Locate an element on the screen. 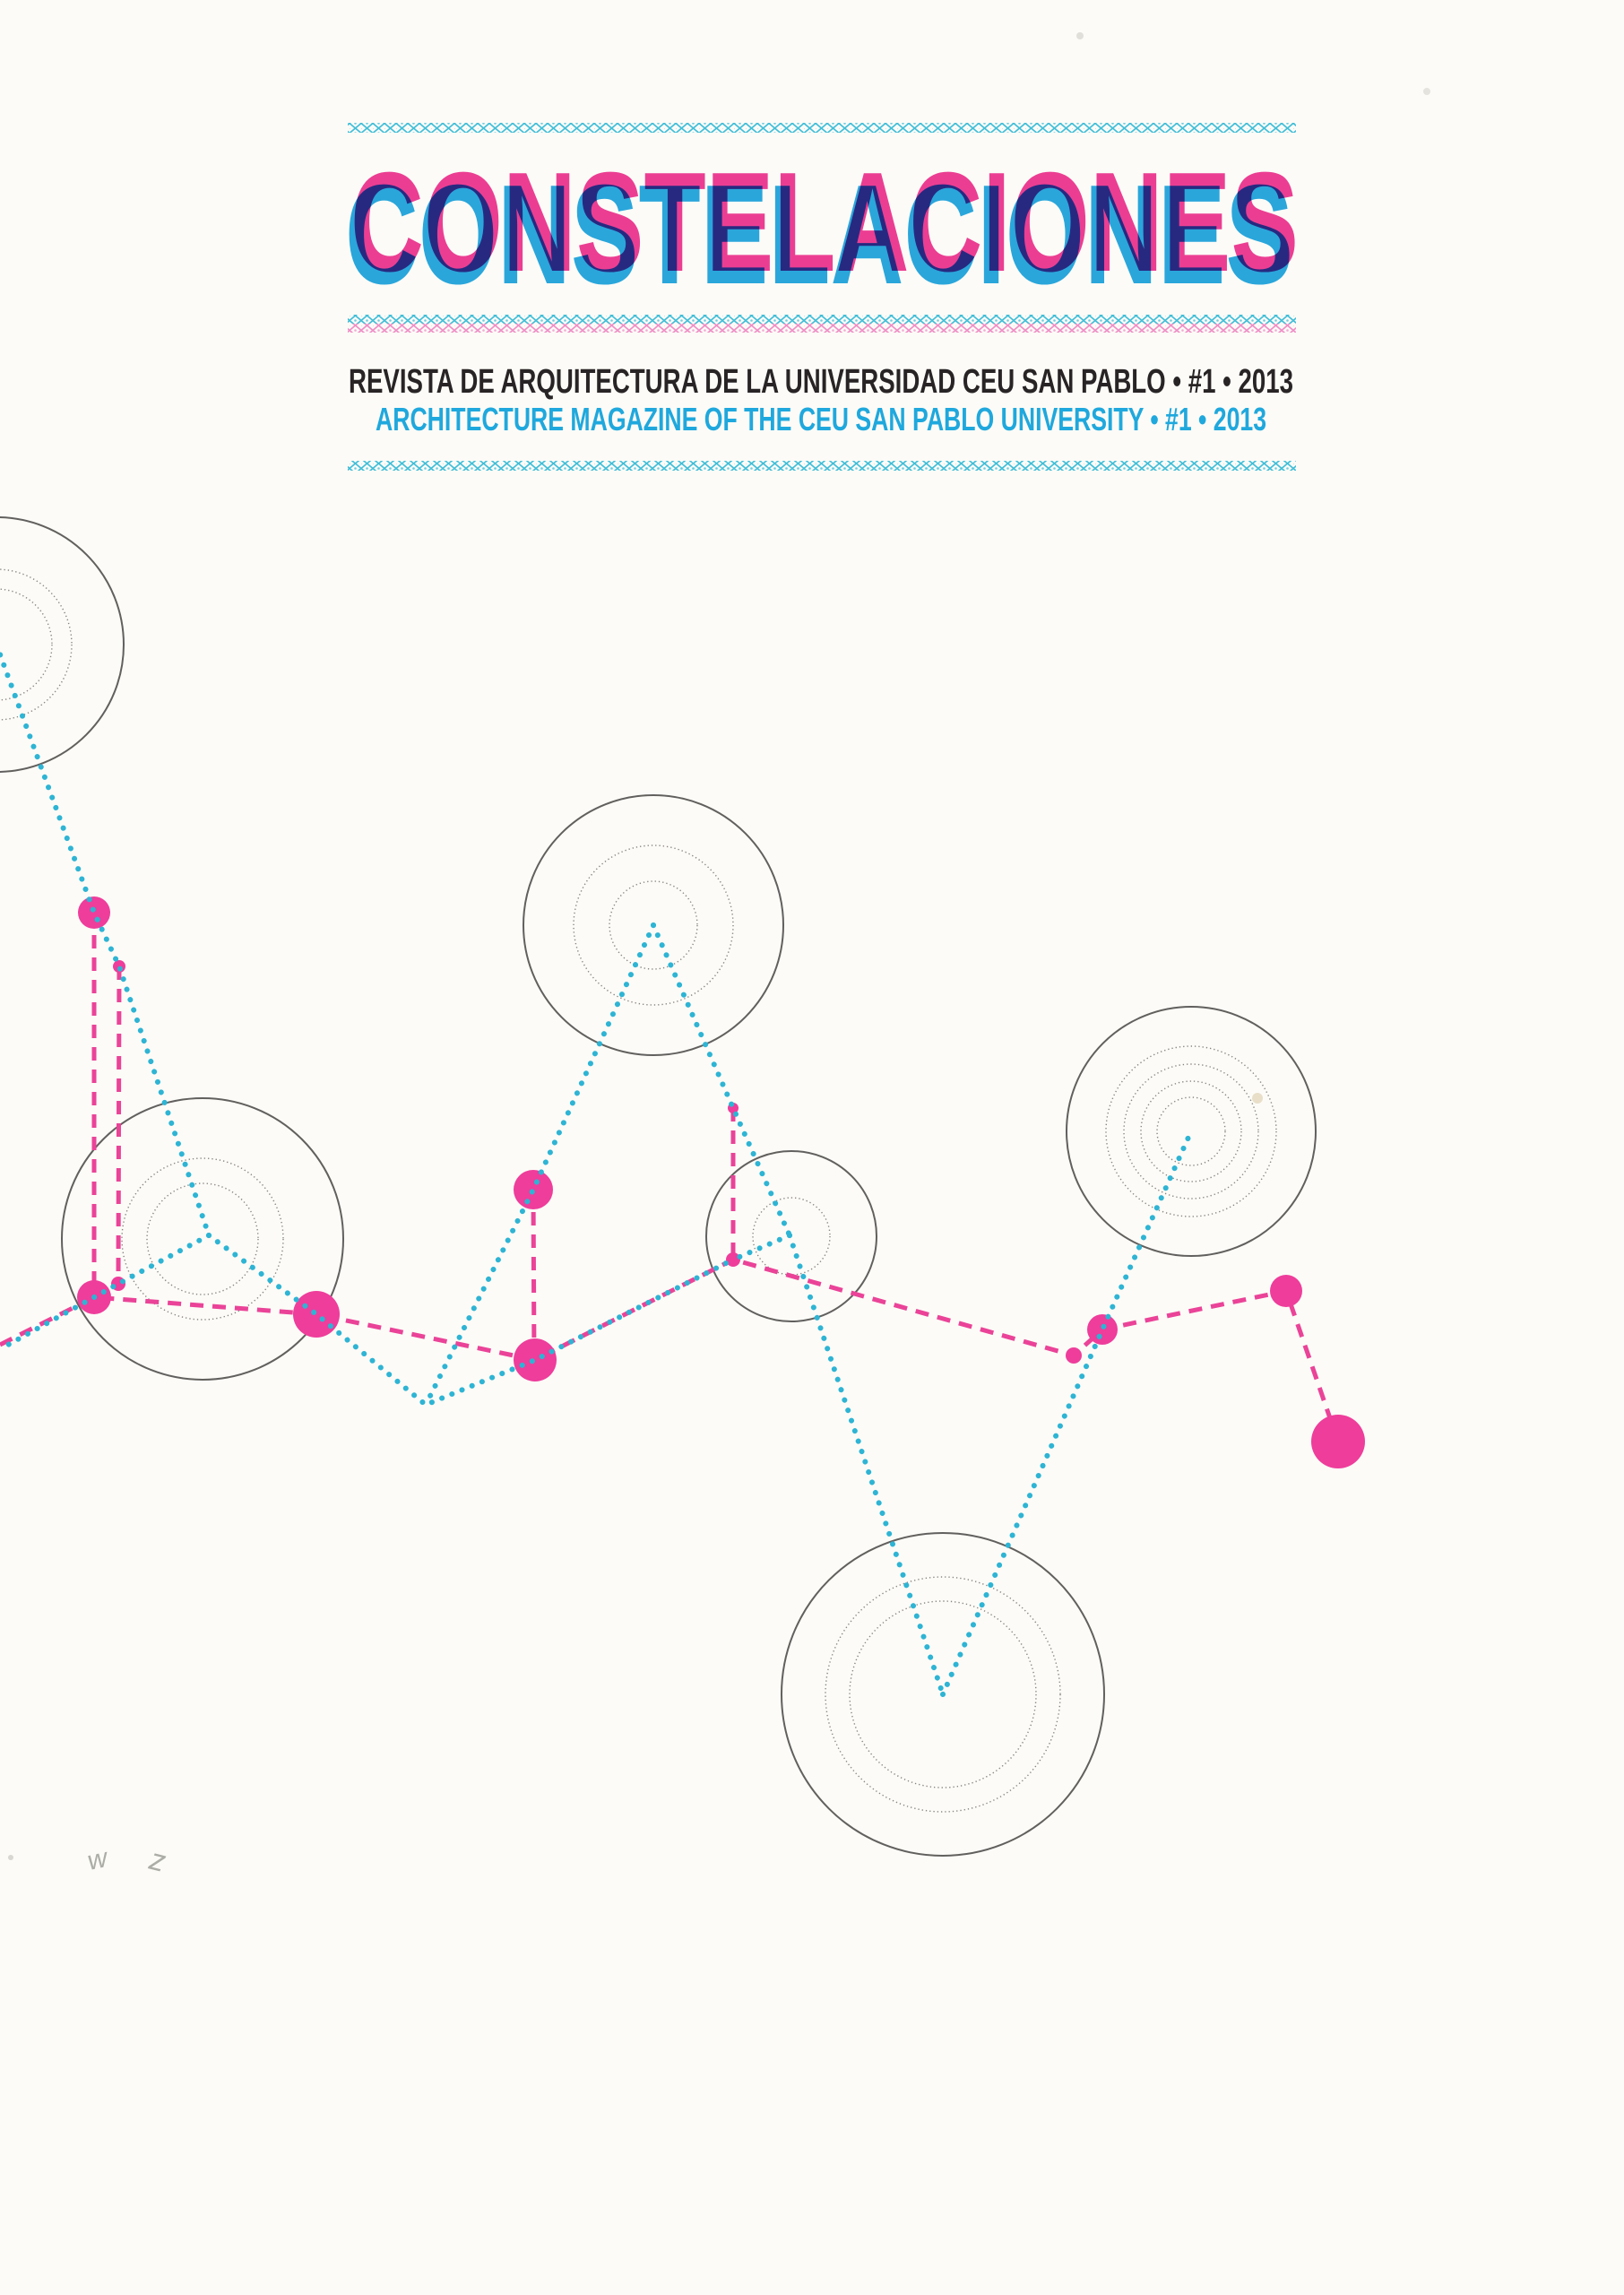  magazine-title: CONSTELACIONES CONSTELACIONES is located at coordinates (822, 228).